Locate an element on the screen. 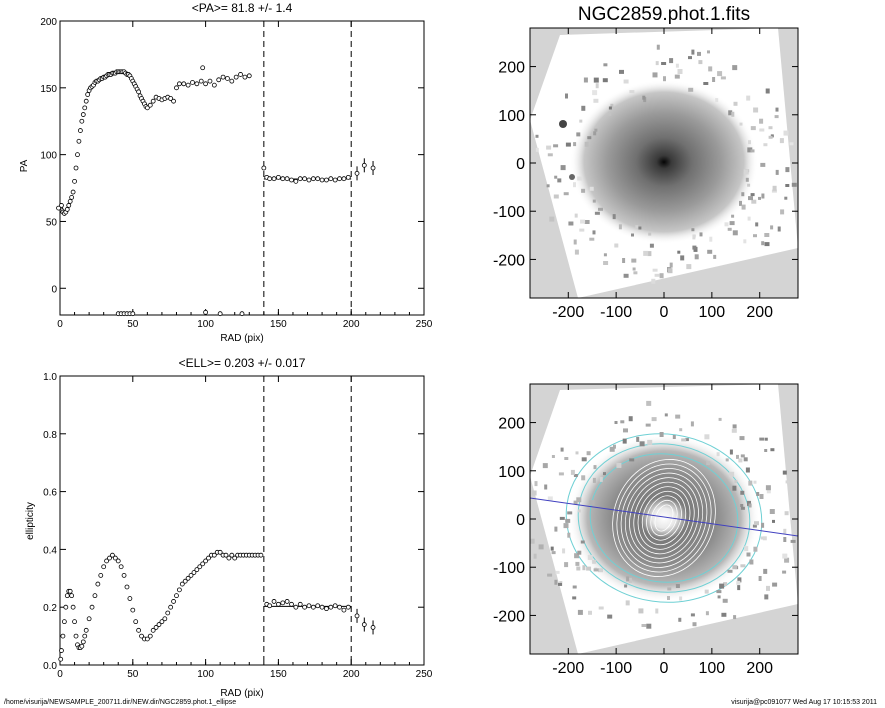 The height and width of the screenshot is (708, 885). x-tick-label: 150 is located at coordinates (278, 674).